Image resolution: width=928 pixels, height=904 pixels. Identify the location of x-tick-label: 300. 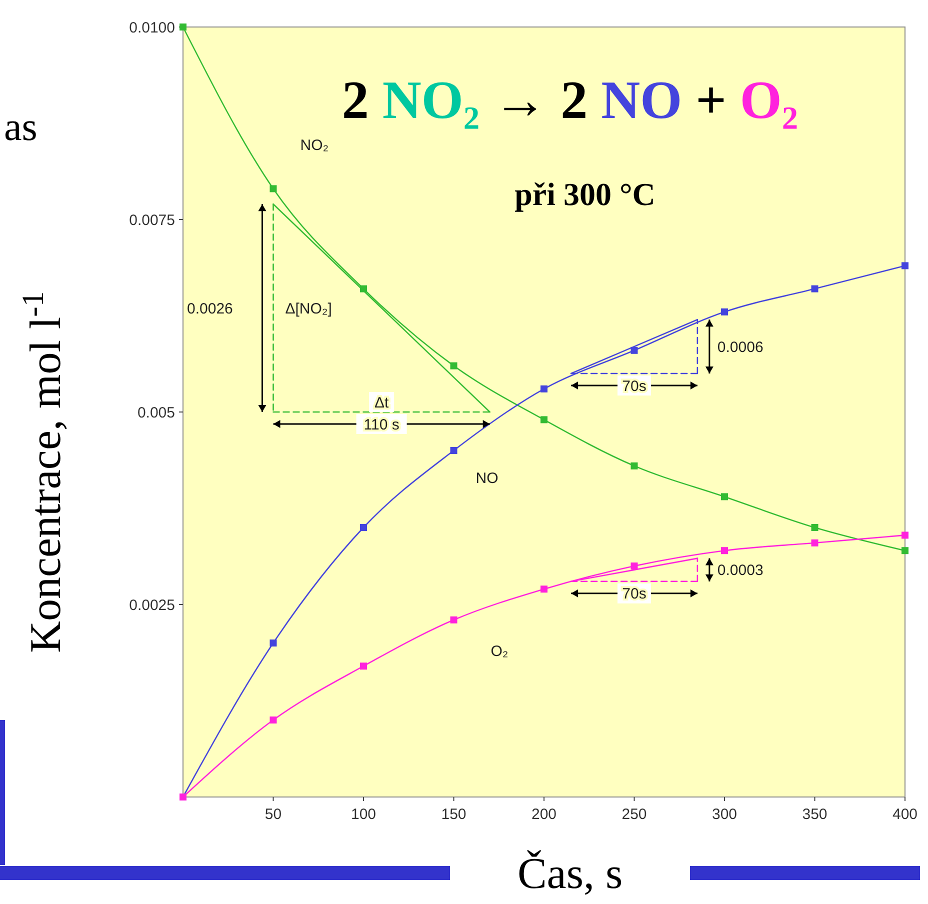
(725, 814).